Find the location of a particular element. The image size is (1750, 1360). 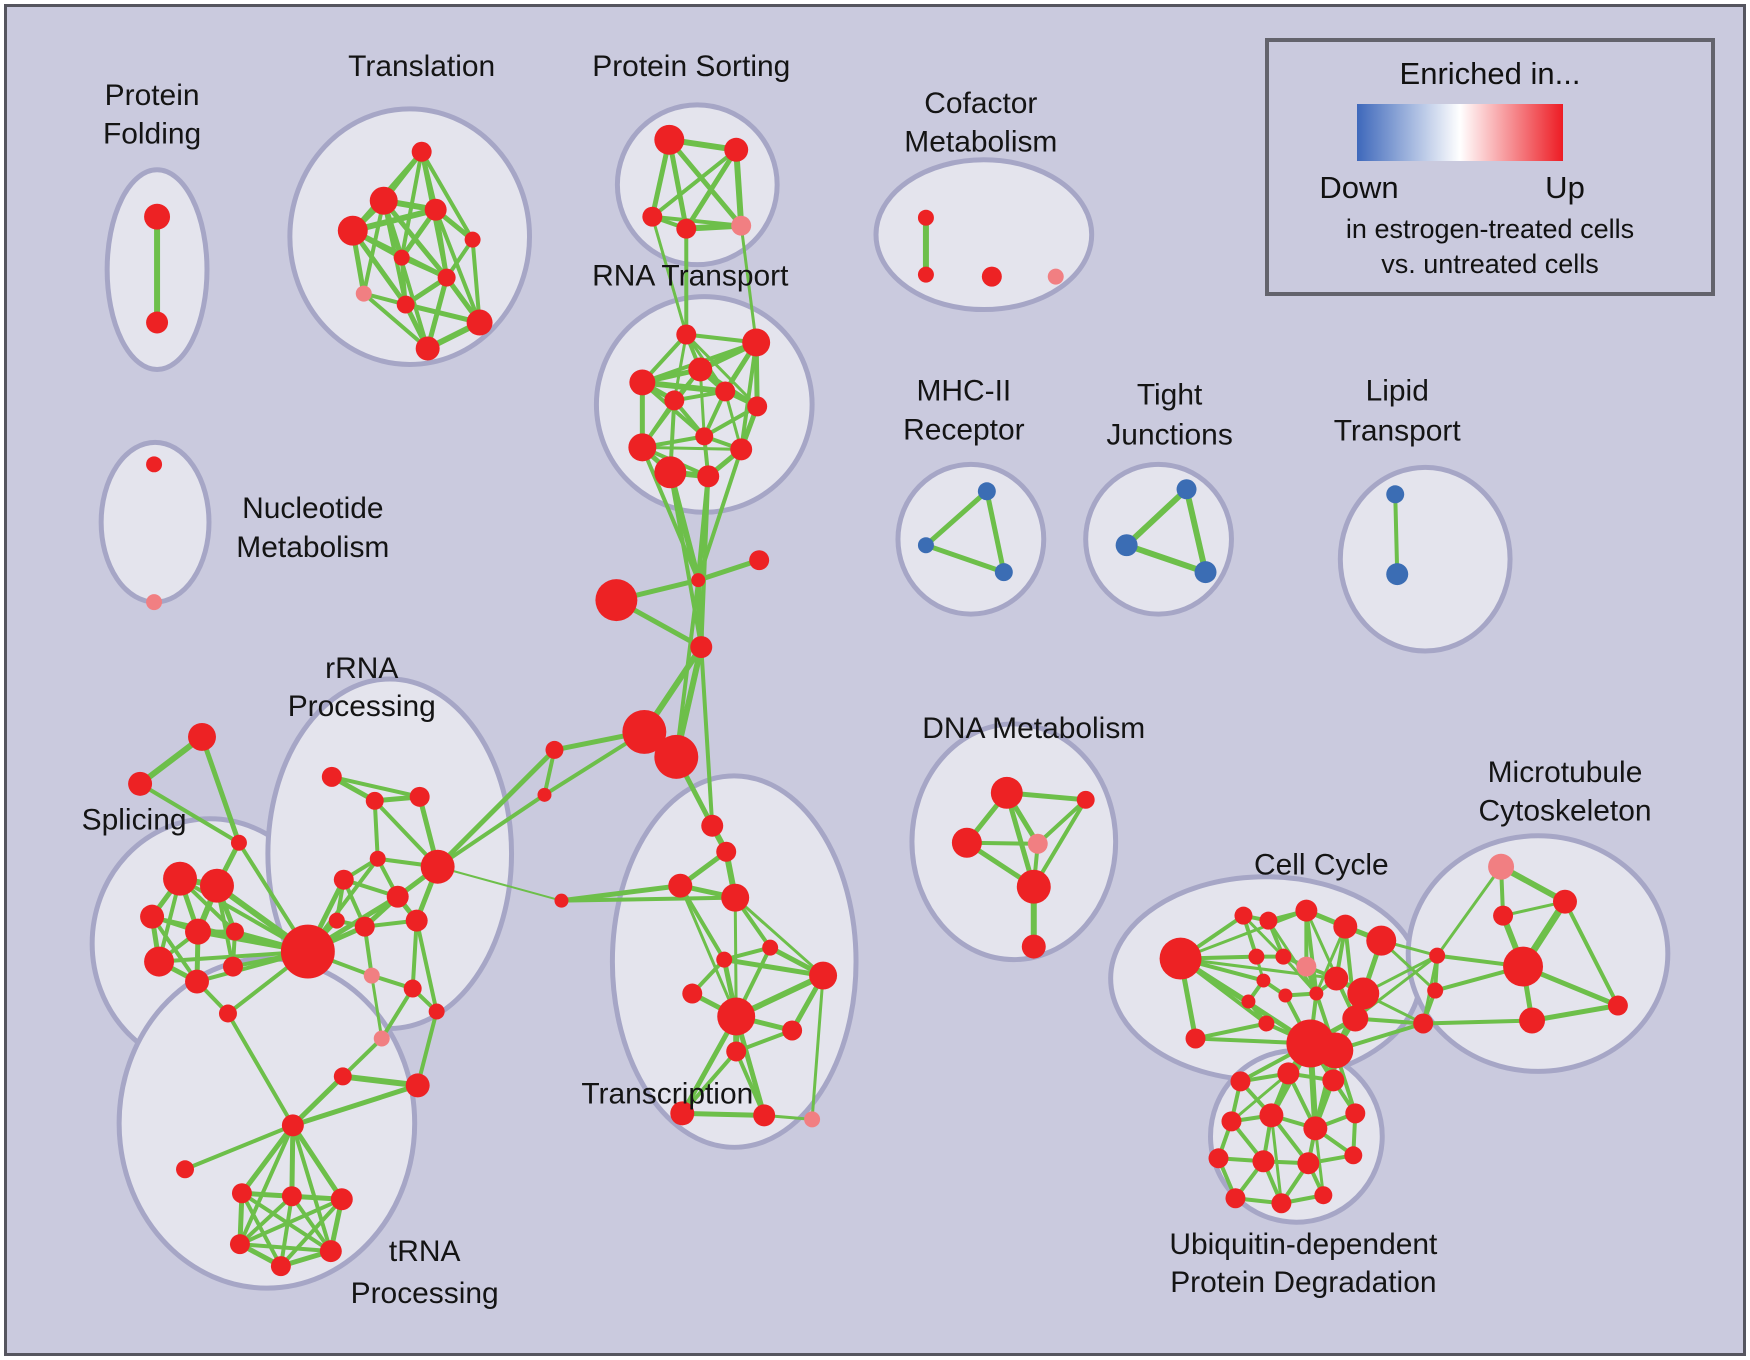

edge-tr0-tr5 is located at coordinates (311, 1188).